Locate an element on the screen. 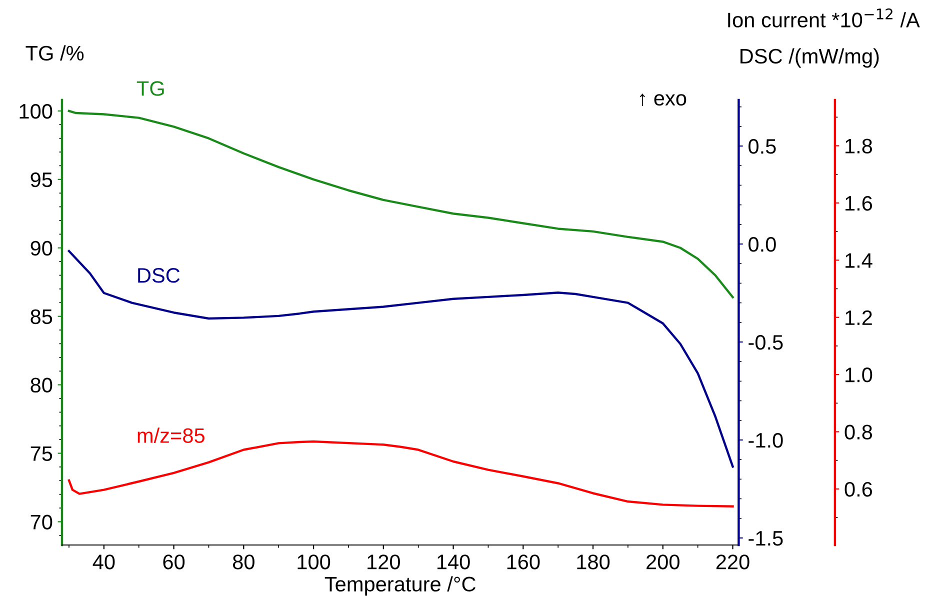  x-axis-title: Temperature /°C is located at coordinates (400, 586).